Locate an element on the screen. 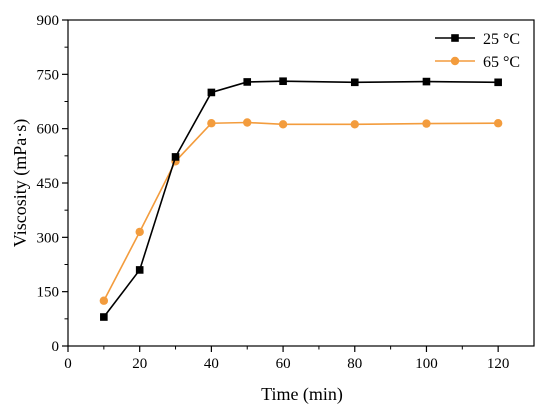  x-tick-label: 120 is located at coordinates (498, 364).